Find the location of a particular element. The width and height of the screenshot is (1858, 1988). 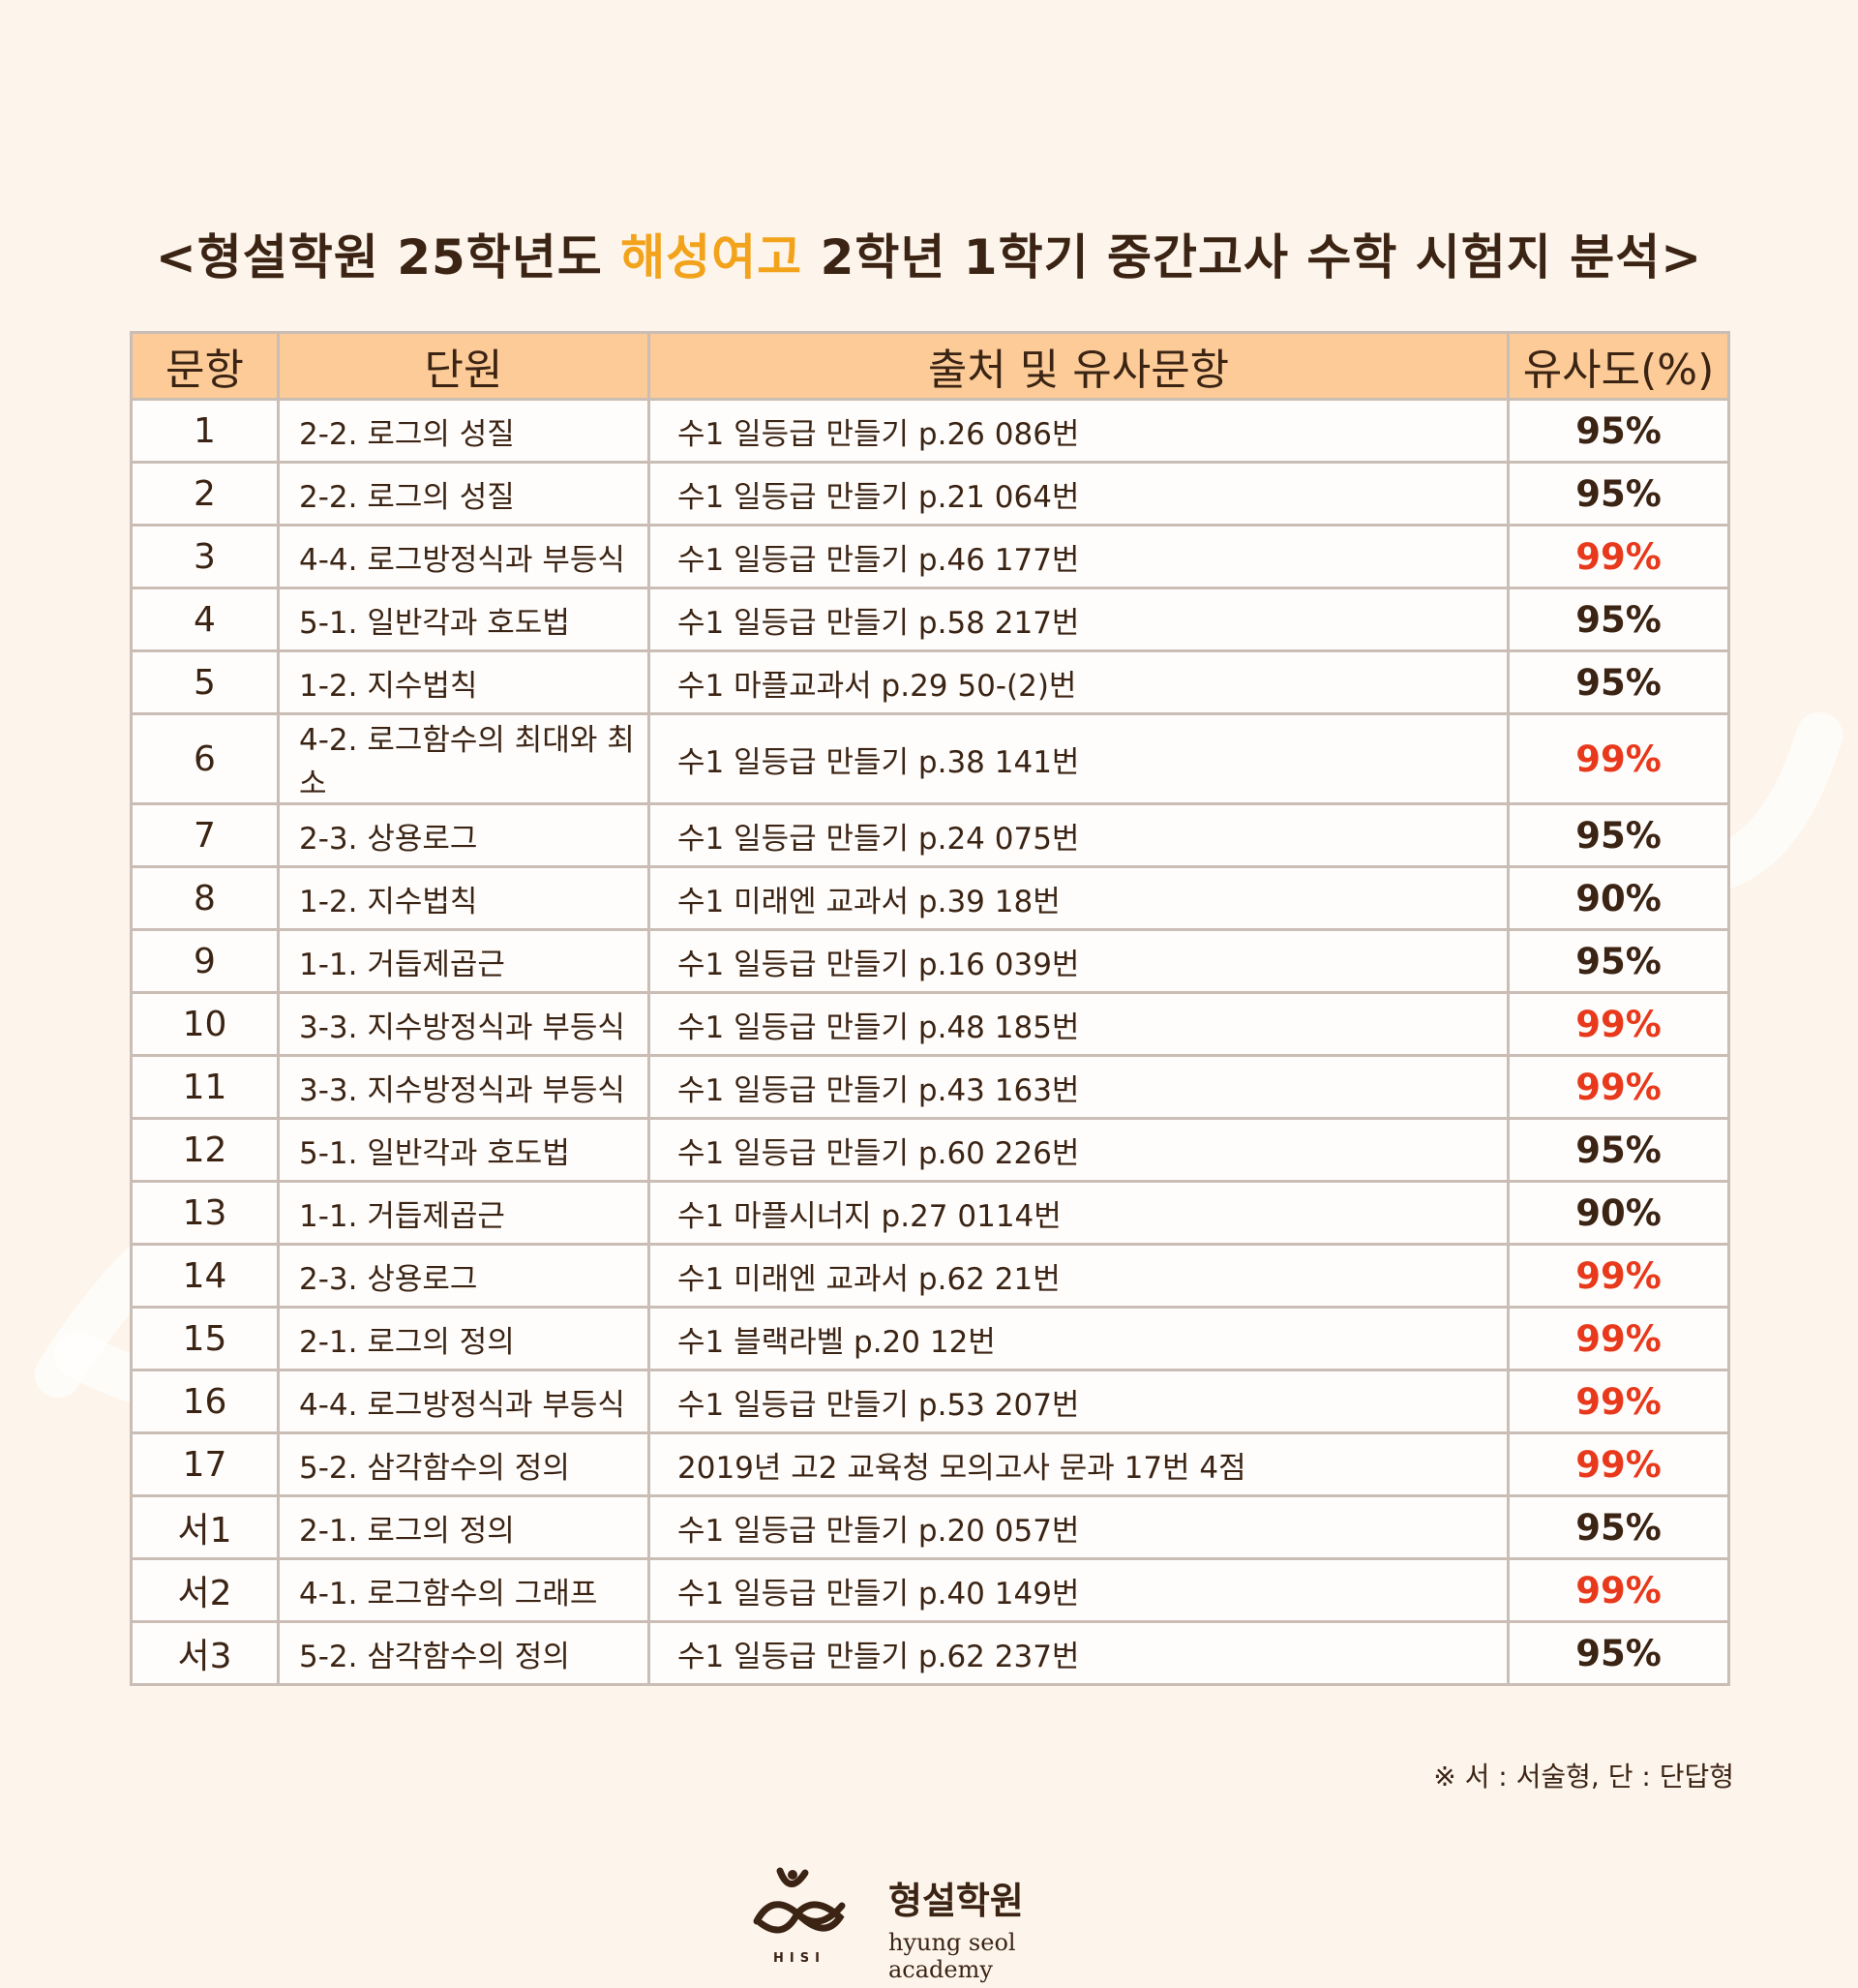

question-number-cell: 서1 is located at coordinates (205, 1527).